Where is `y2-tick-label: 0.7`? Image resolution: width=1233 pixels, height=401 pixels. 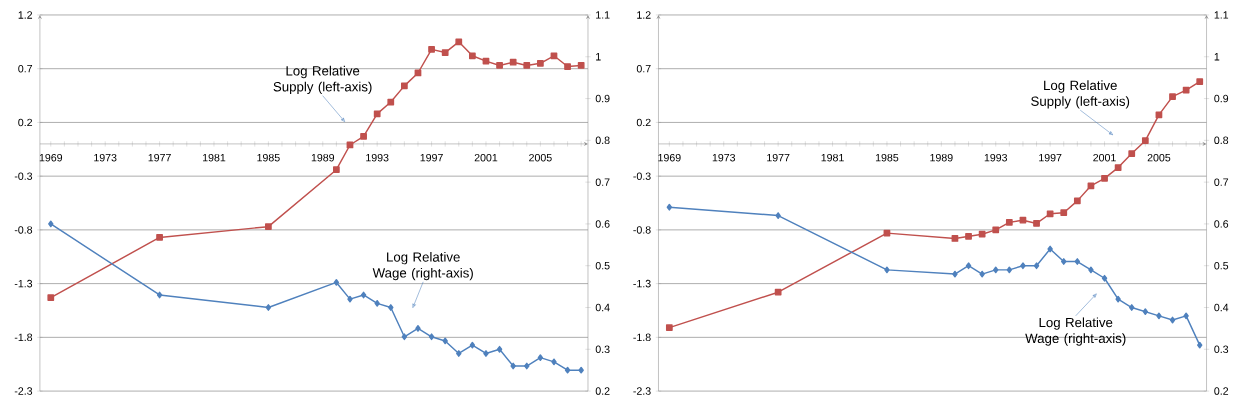 y2-tick-label: 0.7 is located at coordinates (1221, 182).